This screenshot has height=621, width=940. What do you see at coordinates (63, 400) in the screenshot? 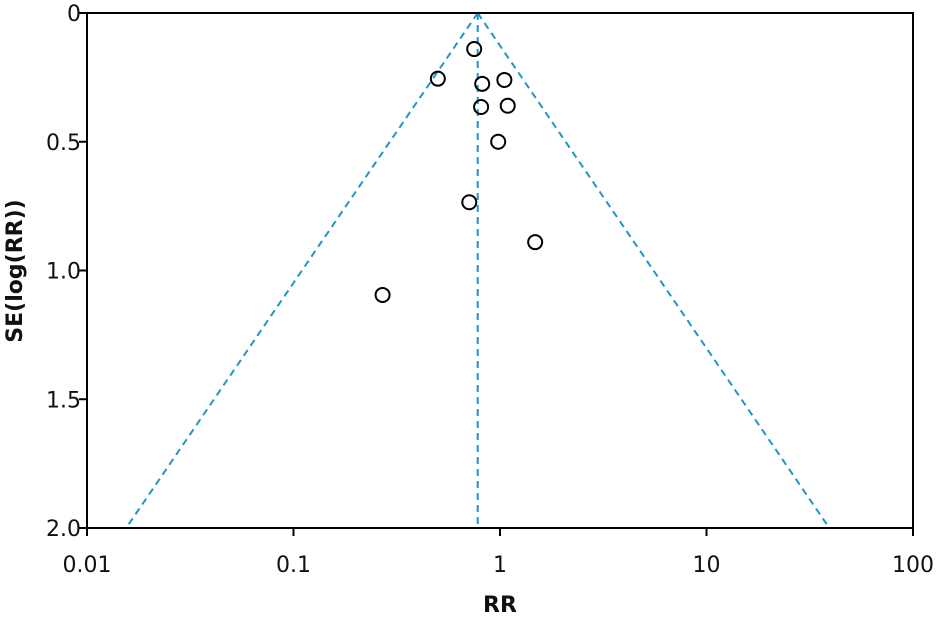
I see `y-tick-label-4: 1.5` at bounding box center [63, 400].